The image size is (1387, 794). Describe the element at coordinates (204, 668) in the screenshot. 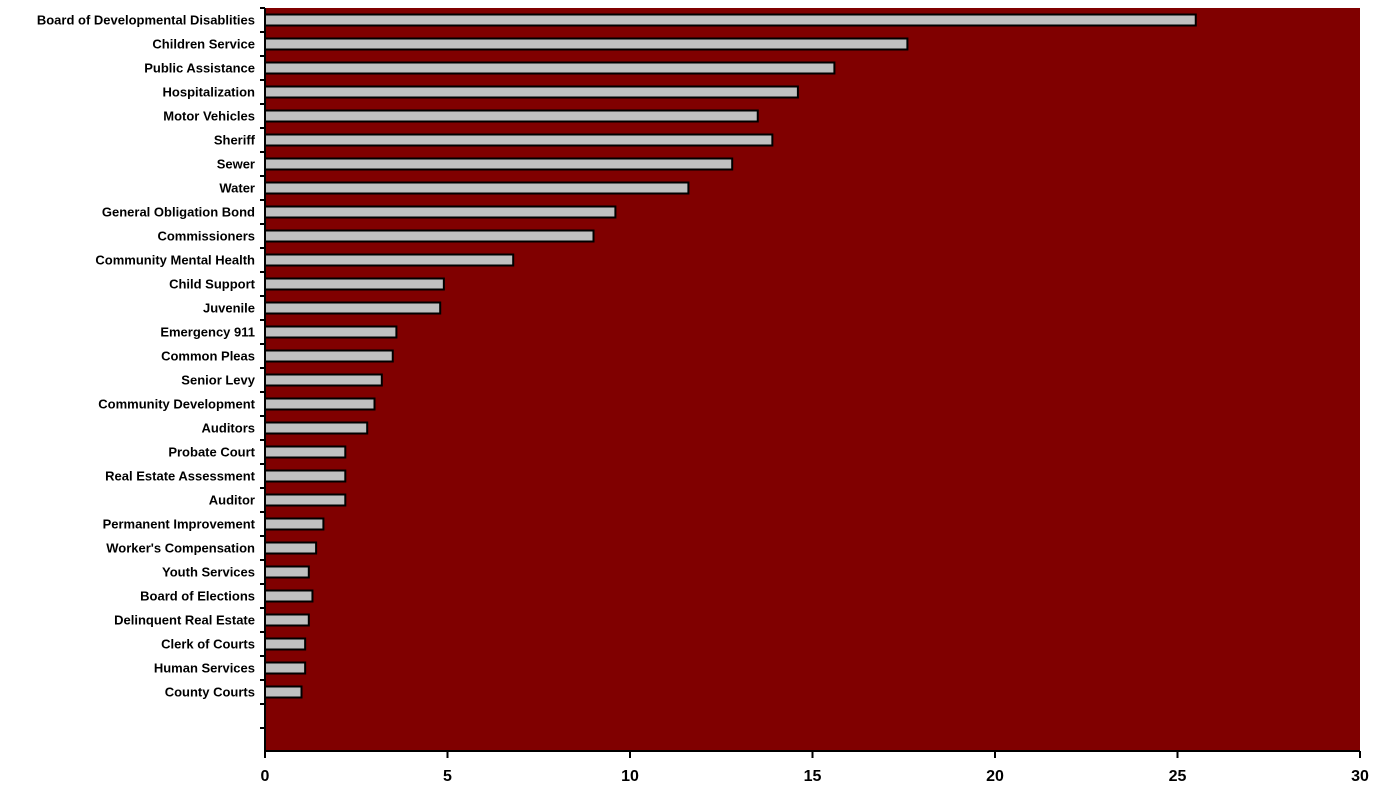

I see `category-label: Human Services` at that location.